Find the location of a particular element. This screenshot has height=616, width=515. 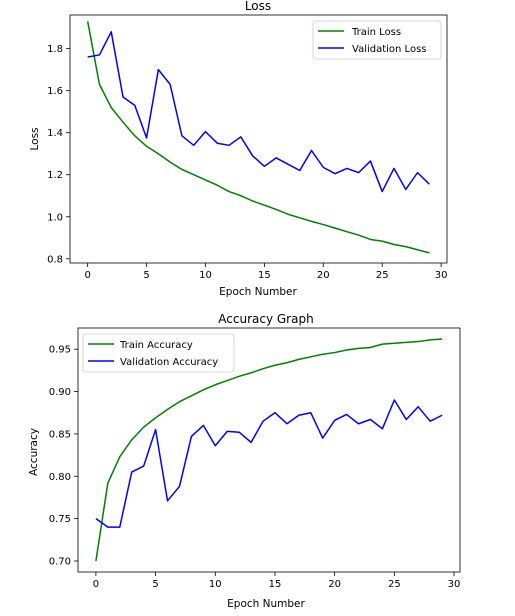

accuracy-y-ticks: 0.70 0.75 0.80 0.85 0.90 0.95 is located at coordinates (63, 456).